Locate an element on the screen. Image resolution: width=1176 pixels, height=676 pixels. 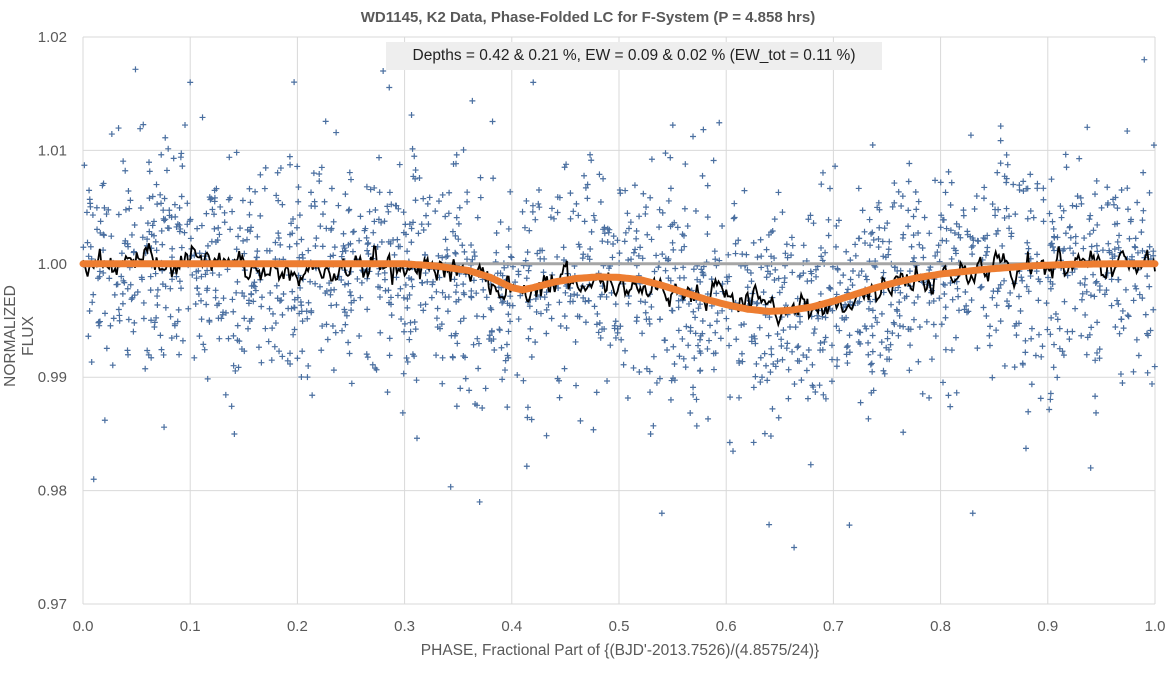
x-tick-label: 0.7 is located at coordinates (833, 626).